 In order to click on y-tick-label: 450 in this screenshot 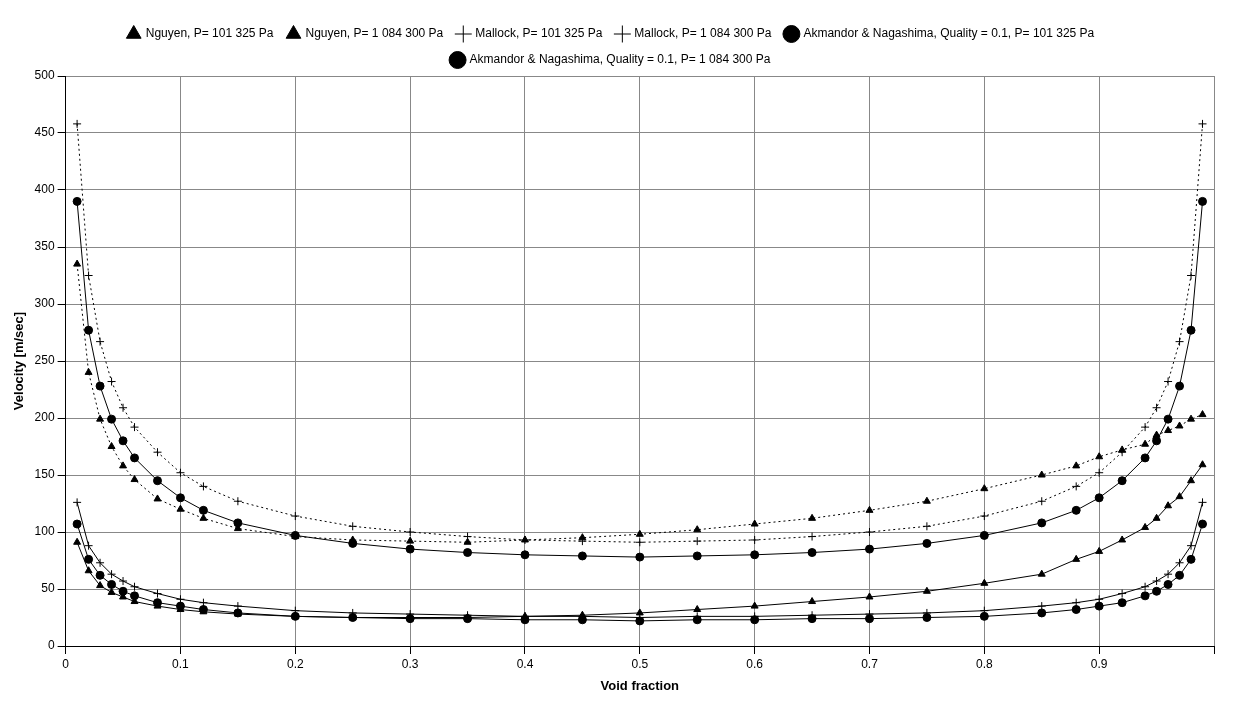, I will do `click(44, 132)`.